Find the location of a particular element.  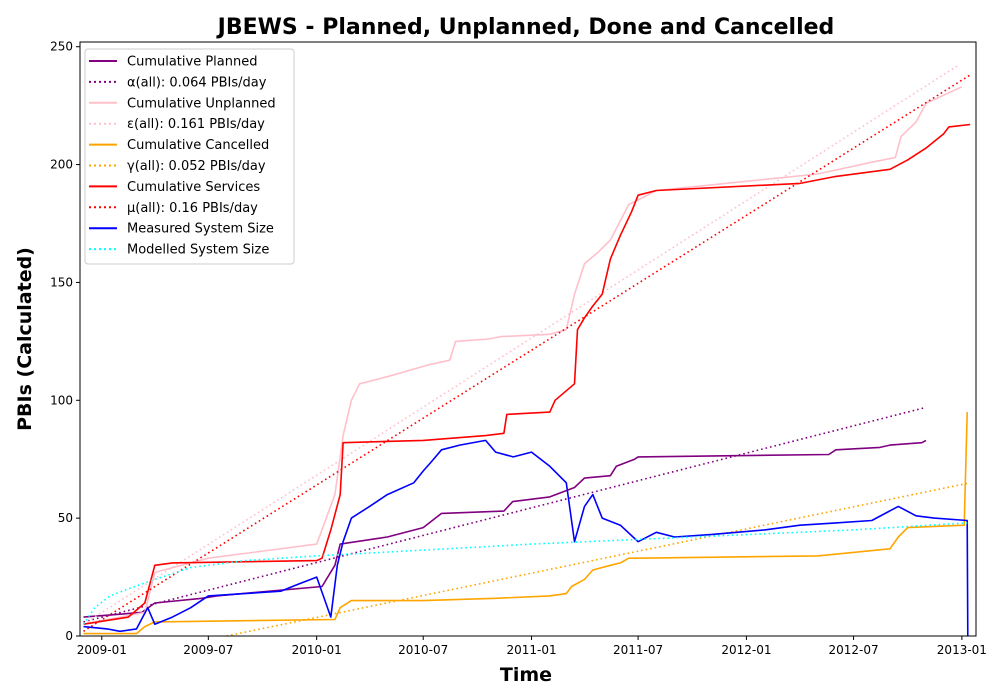

y-axis: 0 50 100 150 200 250 is located at coordinates (65, 341).